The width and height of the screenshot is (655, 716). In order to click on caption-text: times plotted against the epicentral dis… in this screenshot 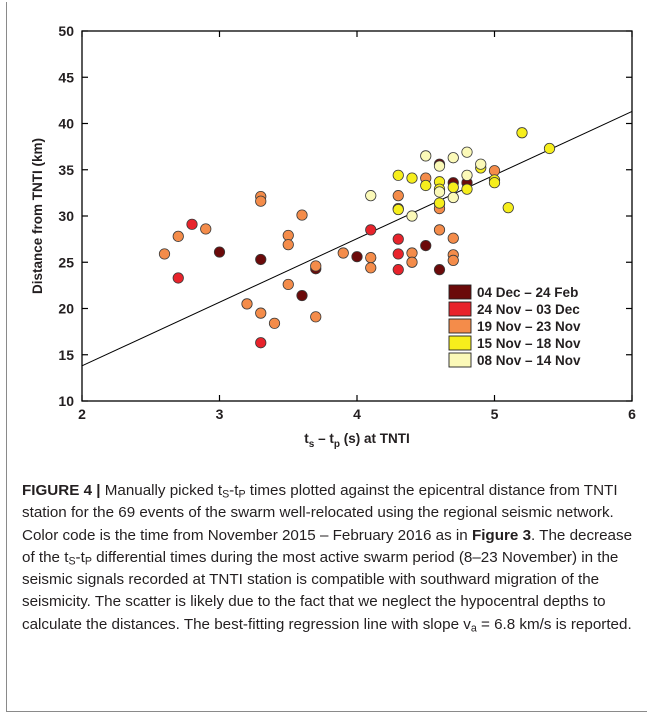, I will do `click(320, 513)`.